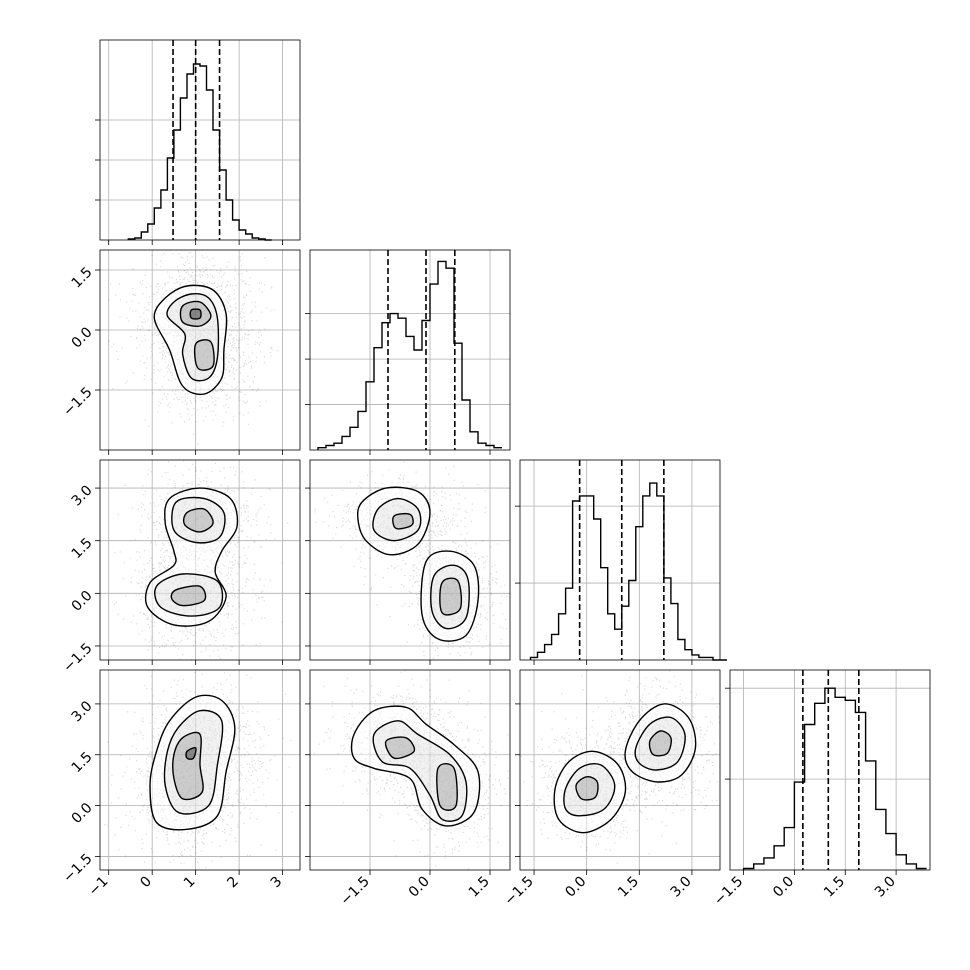 The width and height of the screenshot is (970, 970). Describe the element at coordinates (190, 883) in the screenshot. I see `x-tick-label: 1` at that location.